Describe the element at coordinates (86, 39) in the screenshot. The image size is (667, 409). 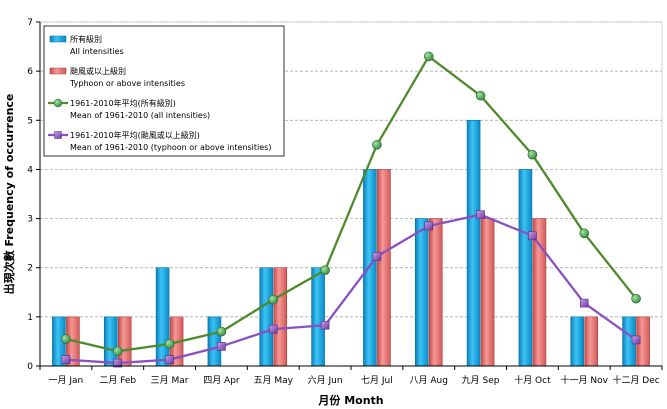
I see `legend-label-zh-0: 所有級別` at that location.